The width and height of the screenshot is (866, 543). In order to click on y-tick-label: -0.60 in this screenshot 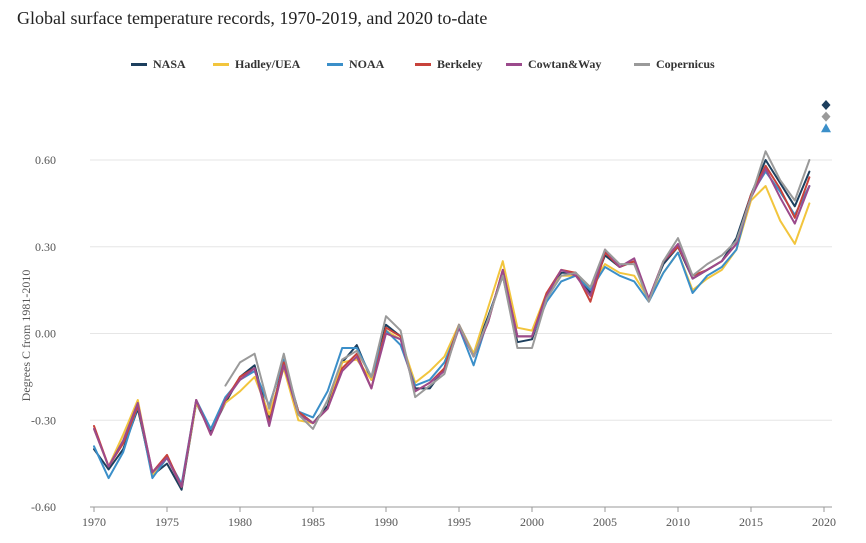, I will do `click(43, 507)`.